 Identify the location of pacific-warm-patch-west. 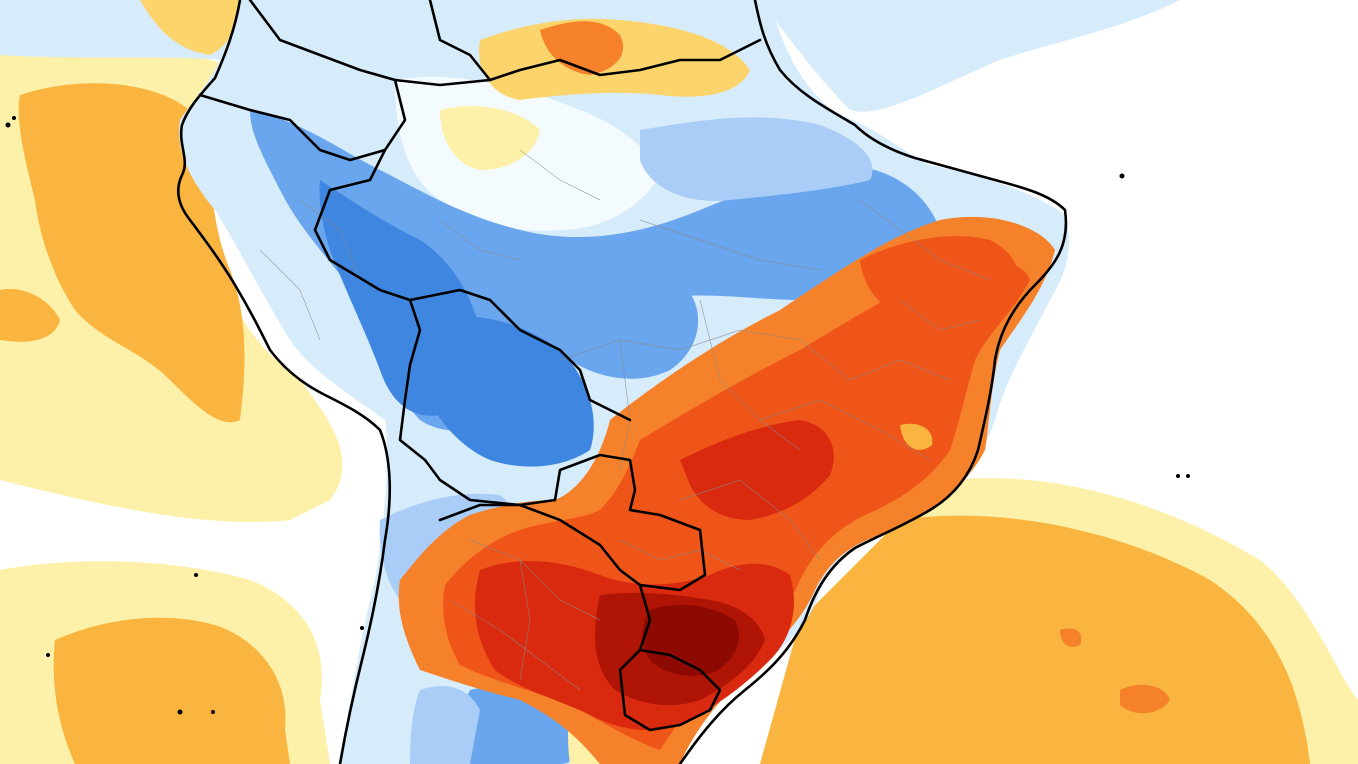
(30, 315).